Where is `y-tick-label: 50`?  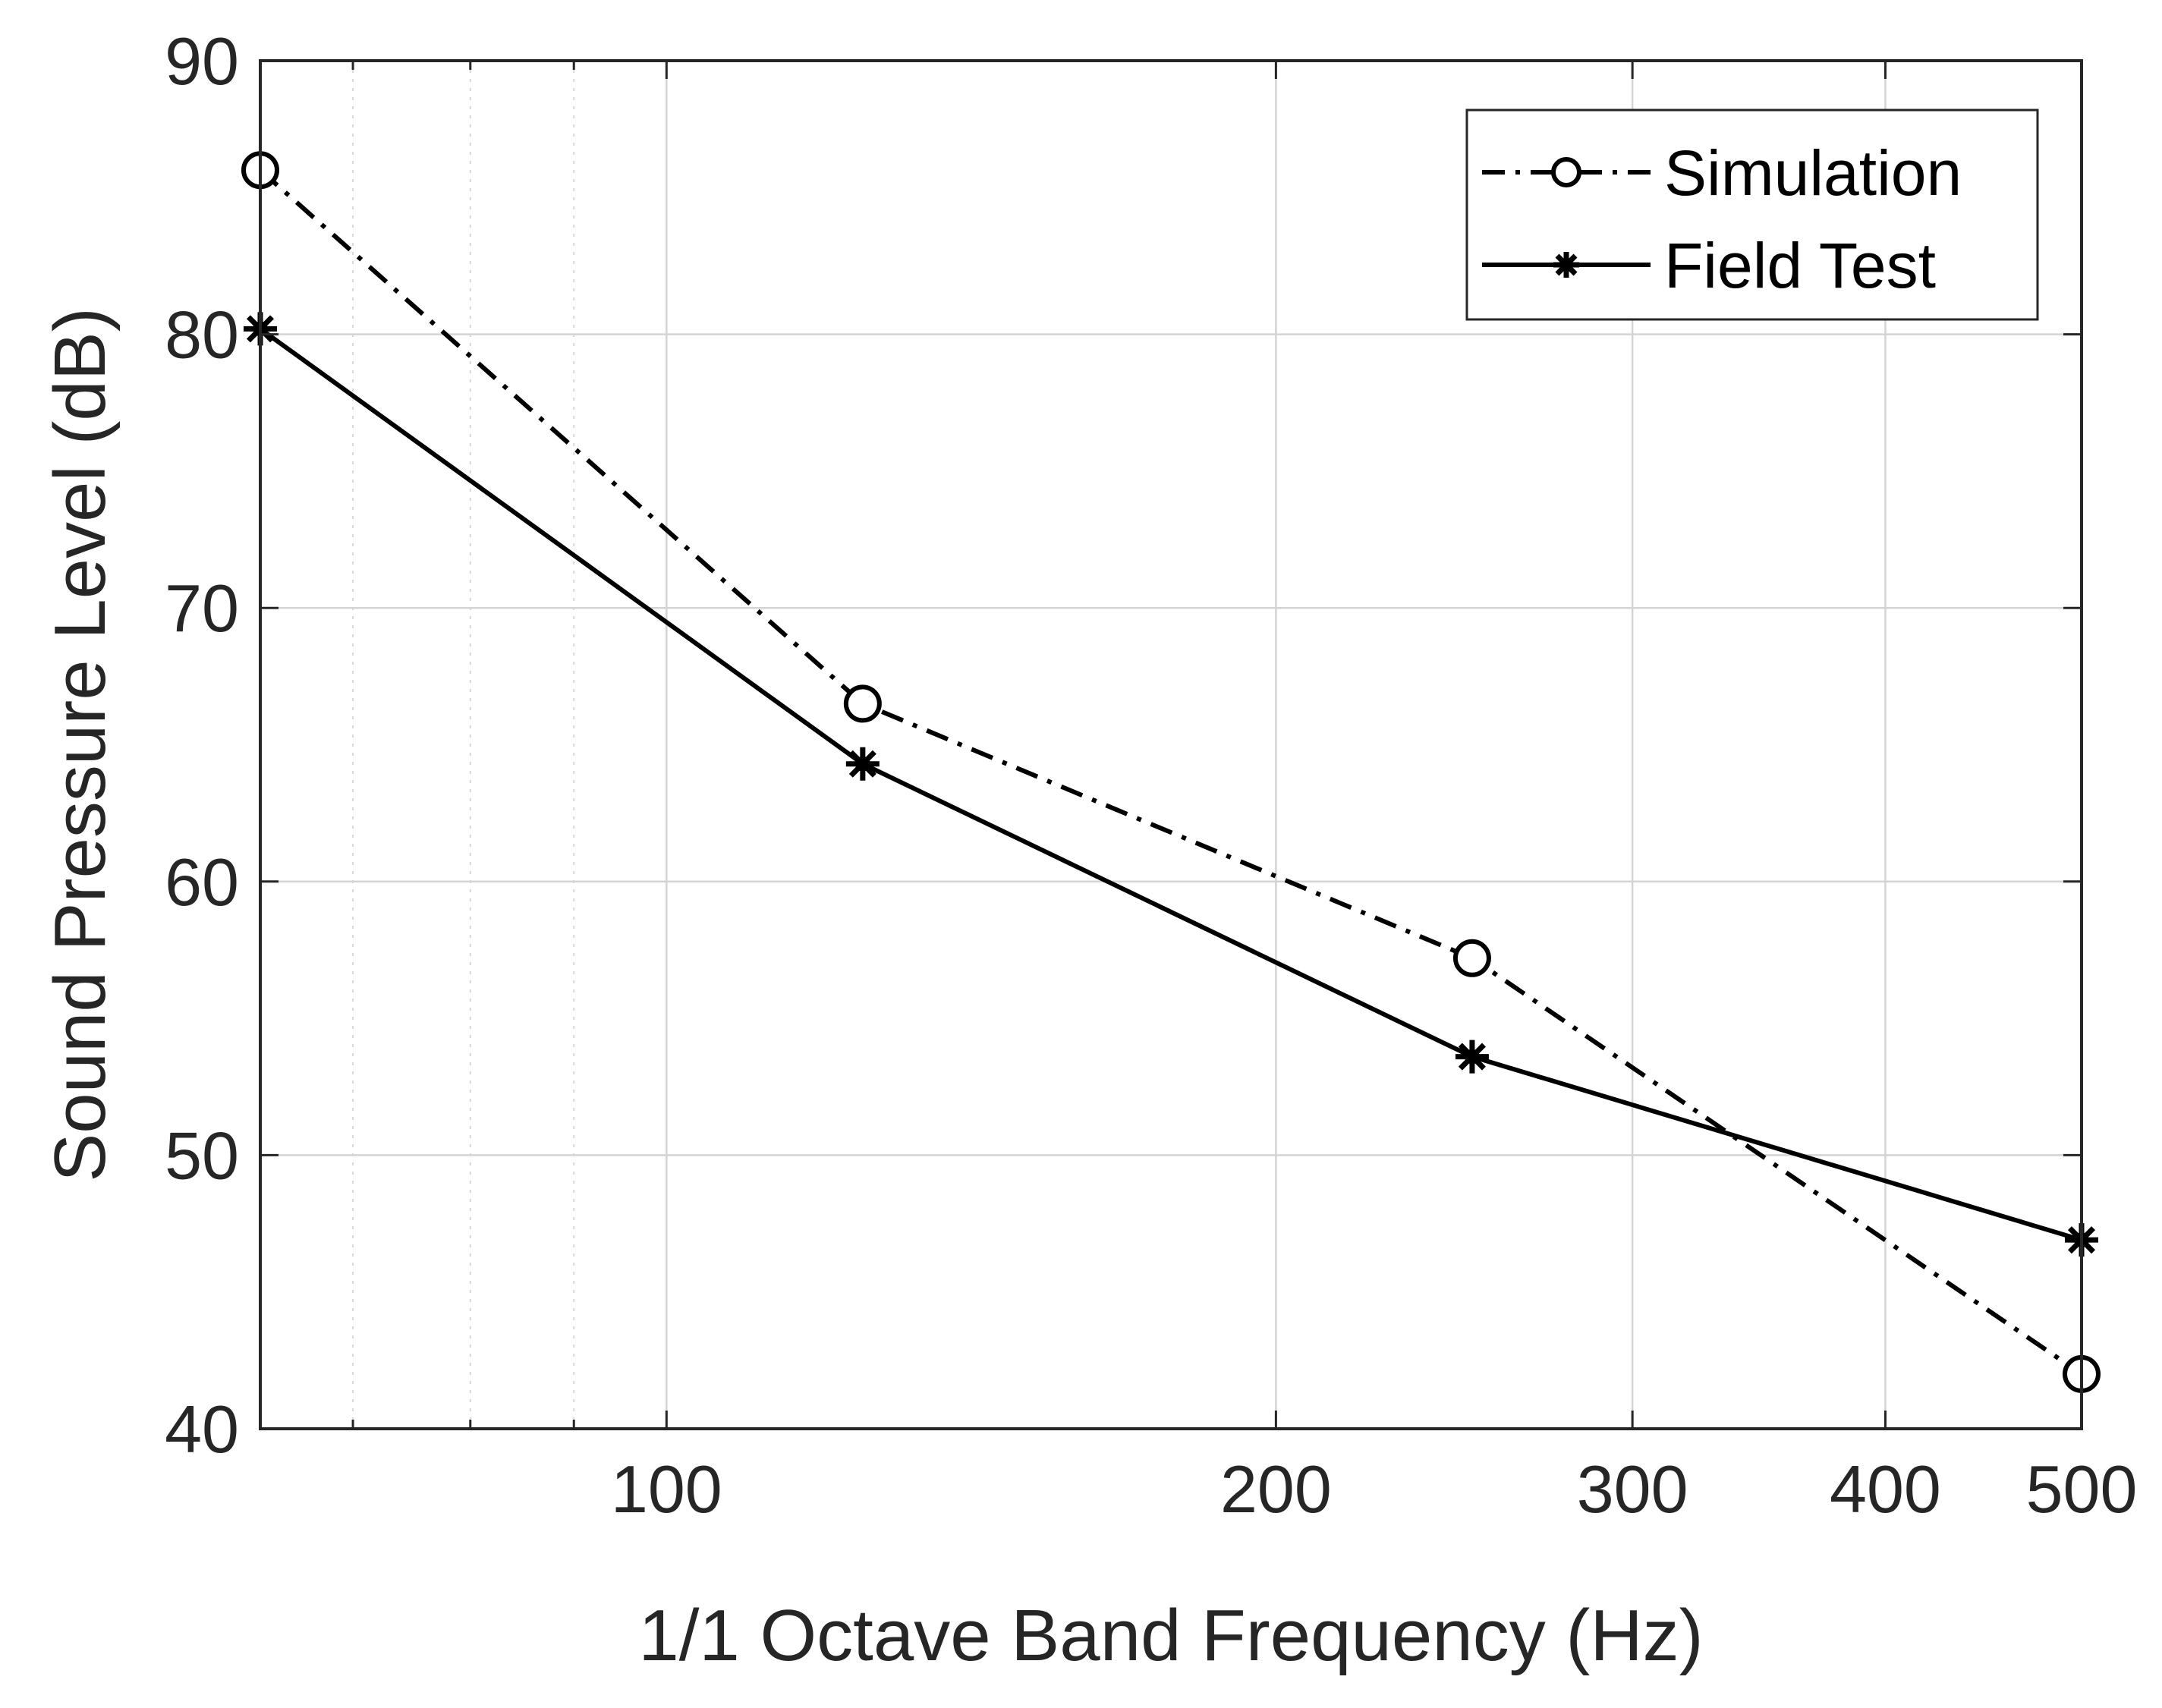 y-tick-label: 50 is located at coordinates (202, 1155).